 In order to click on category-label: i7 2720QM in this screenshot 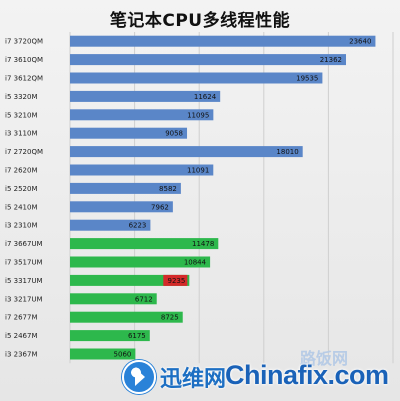, I will do `click(24, 152)`.